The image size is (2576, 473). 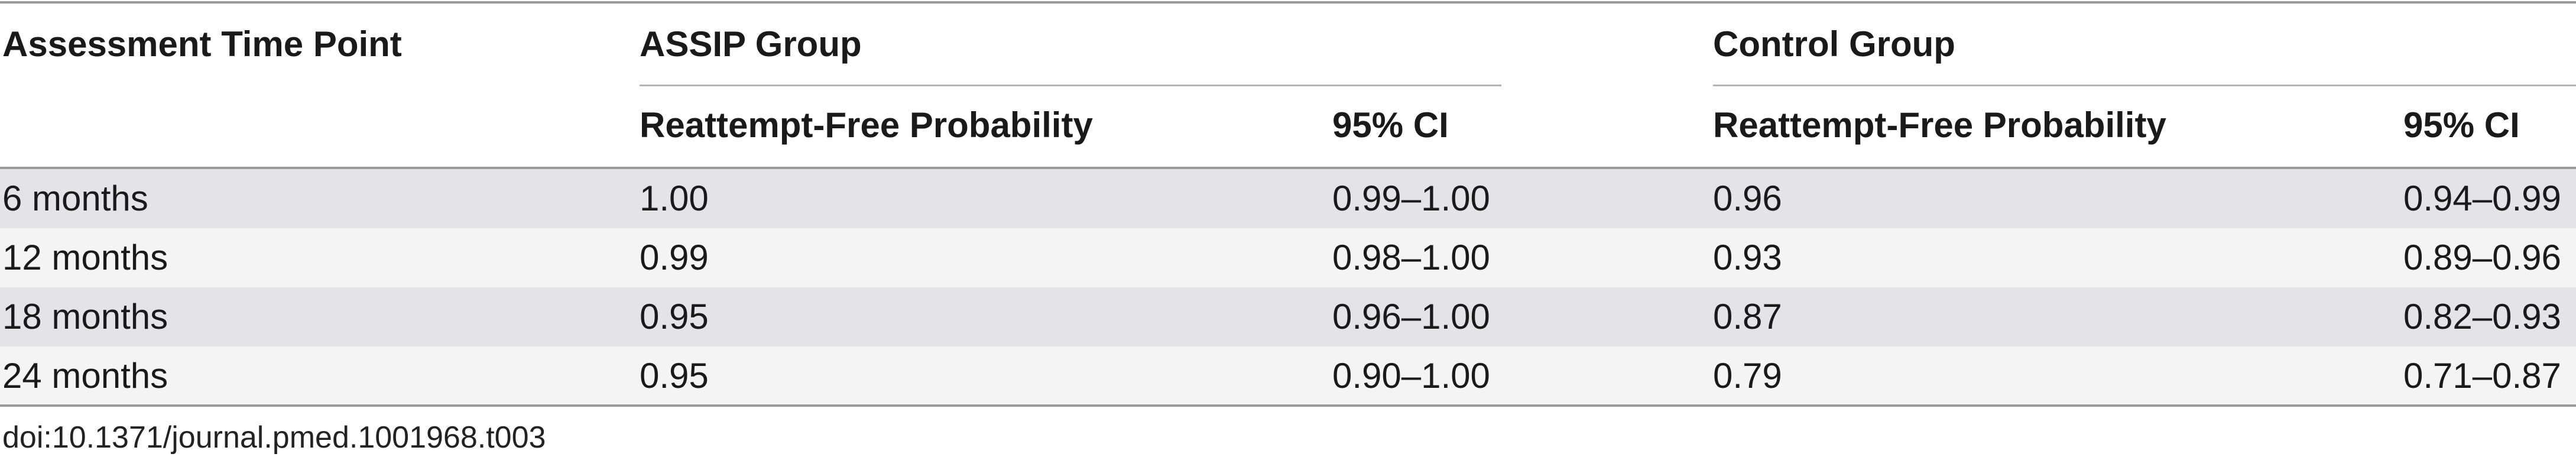 I want to click on header-bottom-rule, so click(x=1288, y=168).